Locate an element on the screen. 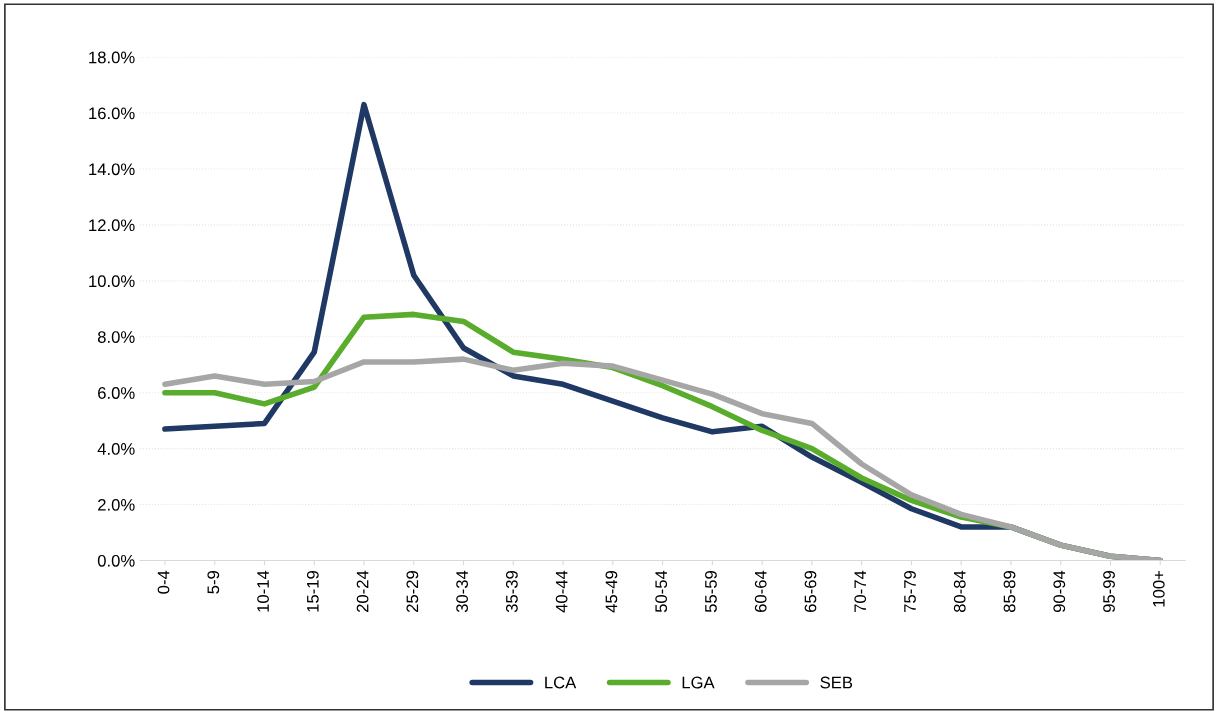 This screenshot has width=1218, height=714. x-tick-label: 55-59 is located at coordinates (711, 592).